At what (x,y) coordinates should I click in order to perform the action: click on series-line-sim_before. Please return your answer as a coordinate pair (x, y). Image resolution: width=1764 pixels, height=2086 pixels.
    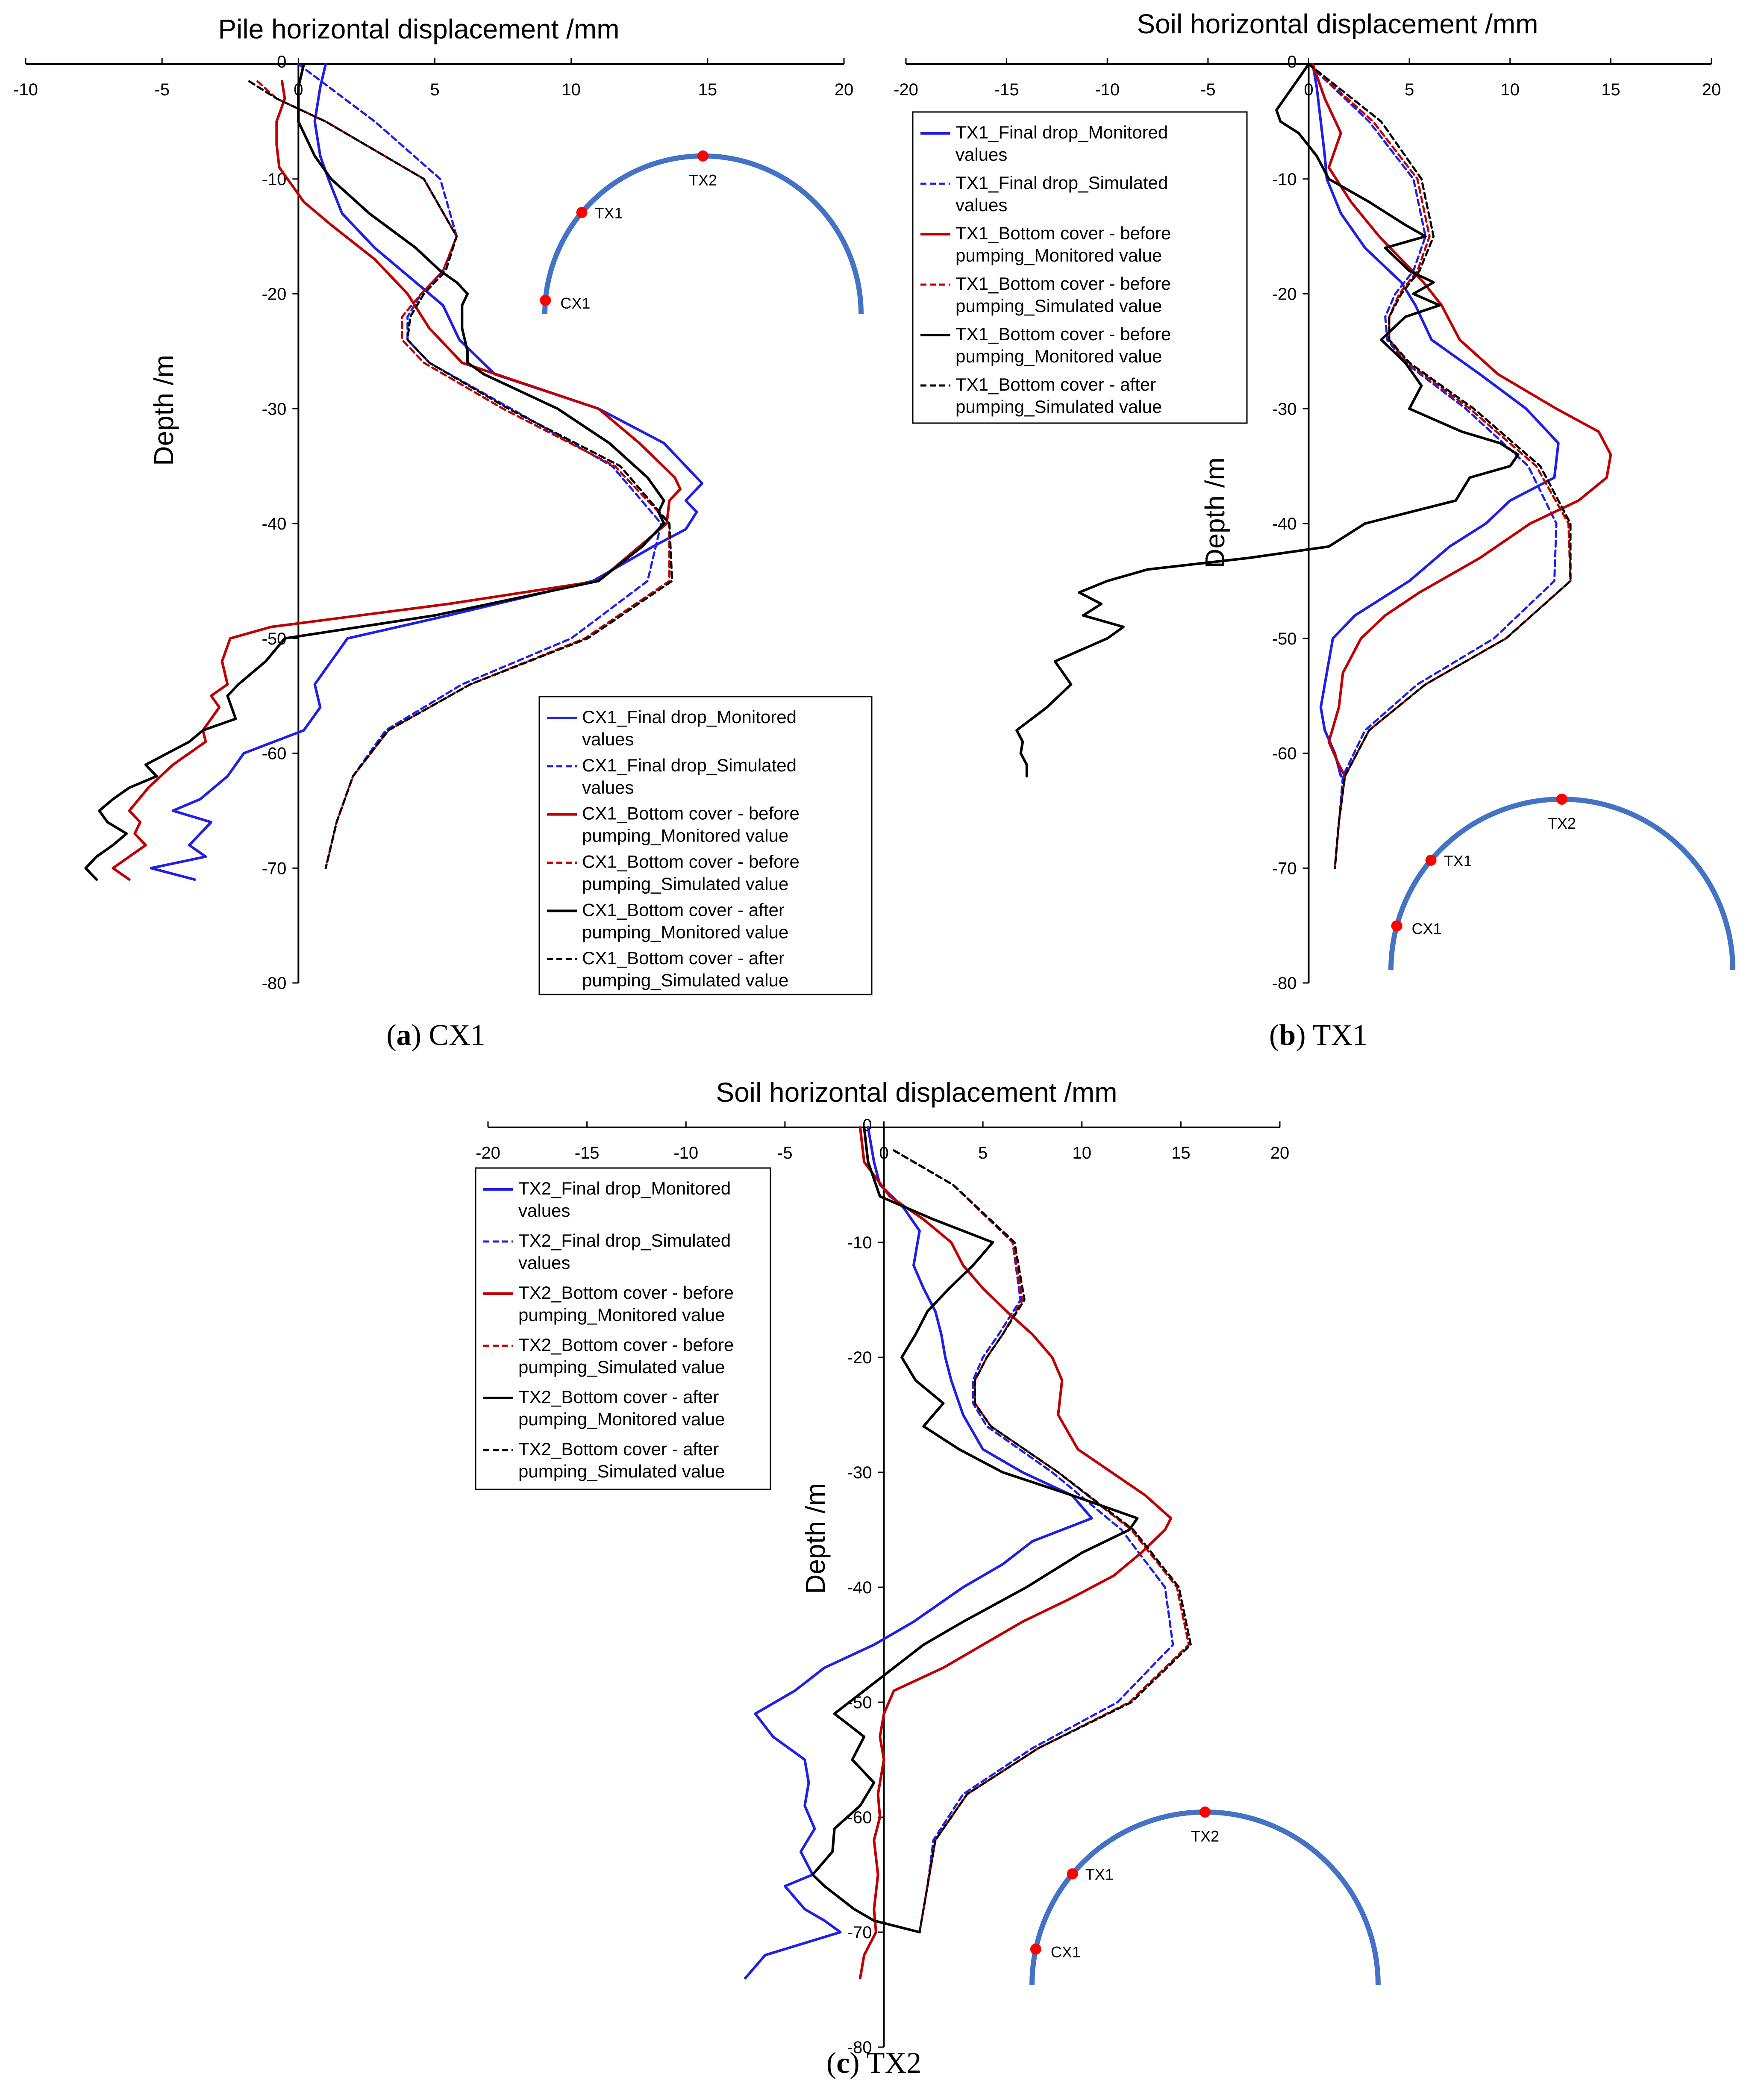
    Looking at the image, I should click on (1440, 466).